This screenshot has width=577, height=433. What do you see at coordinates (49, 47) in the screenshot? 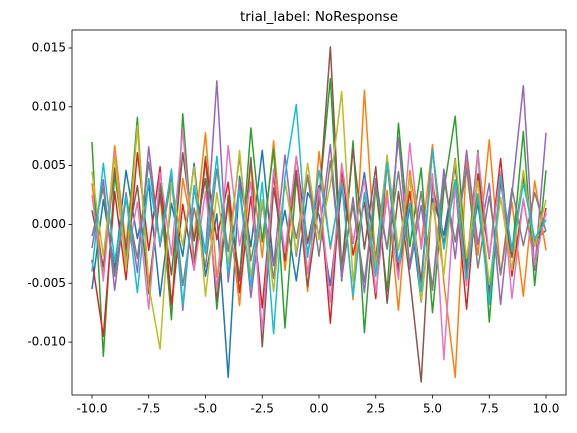
I see `y-tick-label: 0.015` at bounding box center [49, 47].